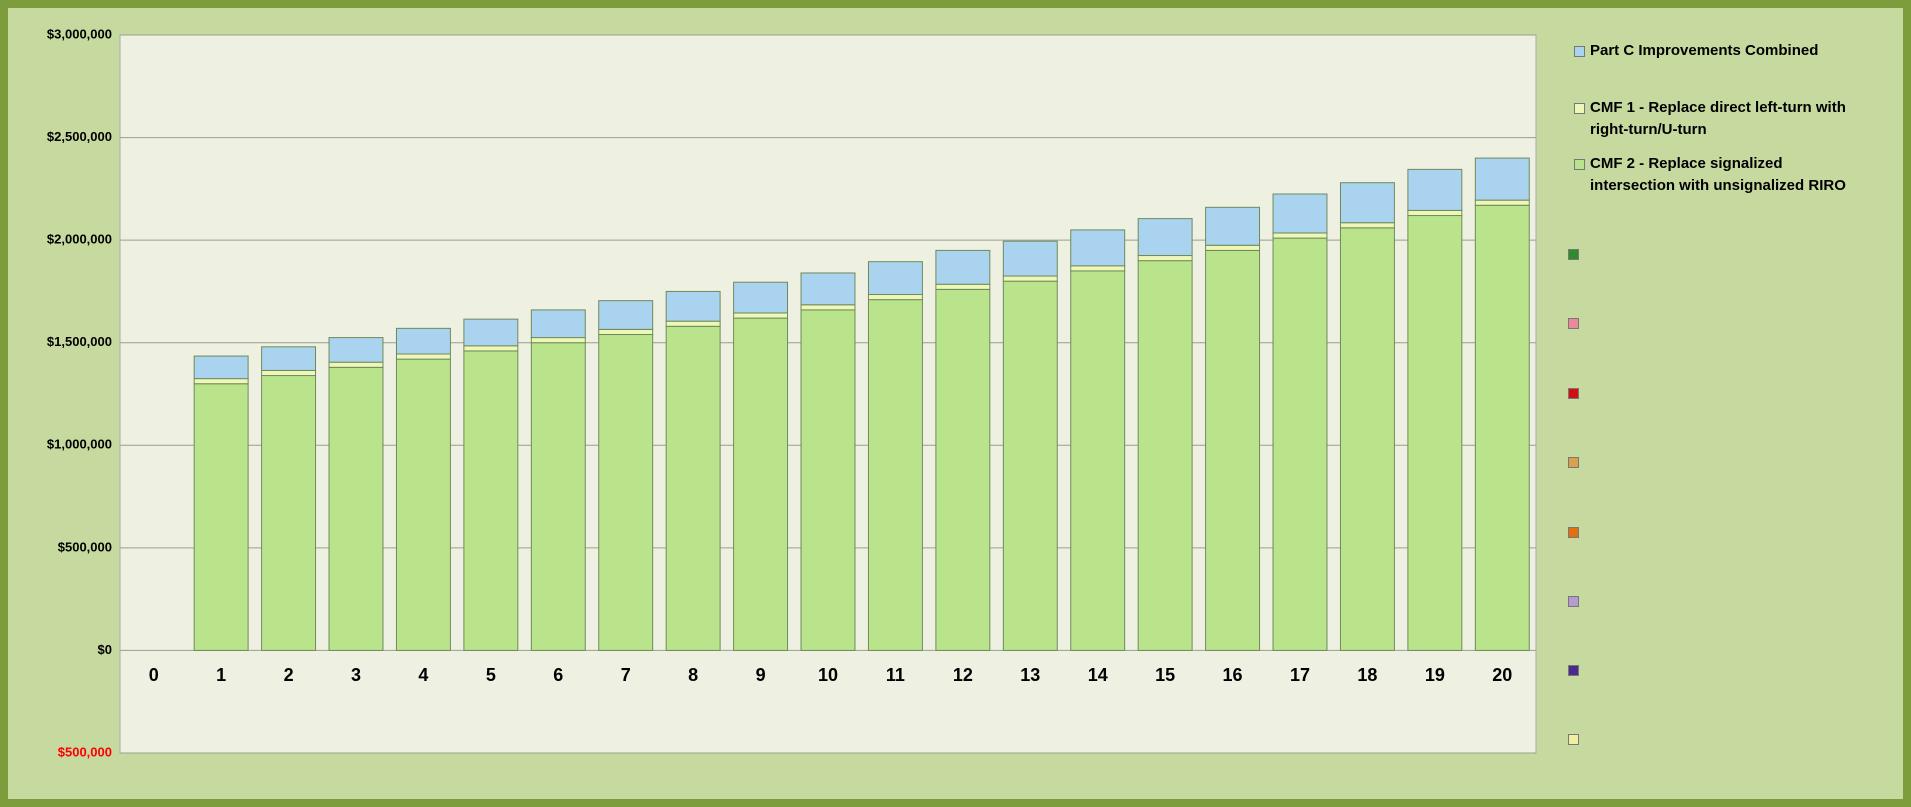 The image size is (1911, 807). Describe the element at coordinates (1165, 675) in the screenshot. I see `x-tick-label: 15` at that location.